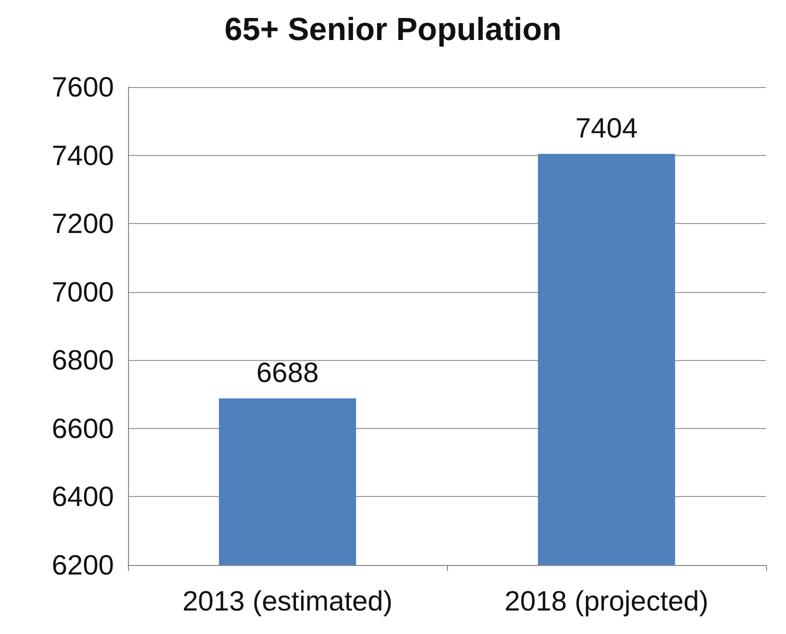 The image size is (786, 634). I want to click on y-tick-label: 6400, so click(83, 496).